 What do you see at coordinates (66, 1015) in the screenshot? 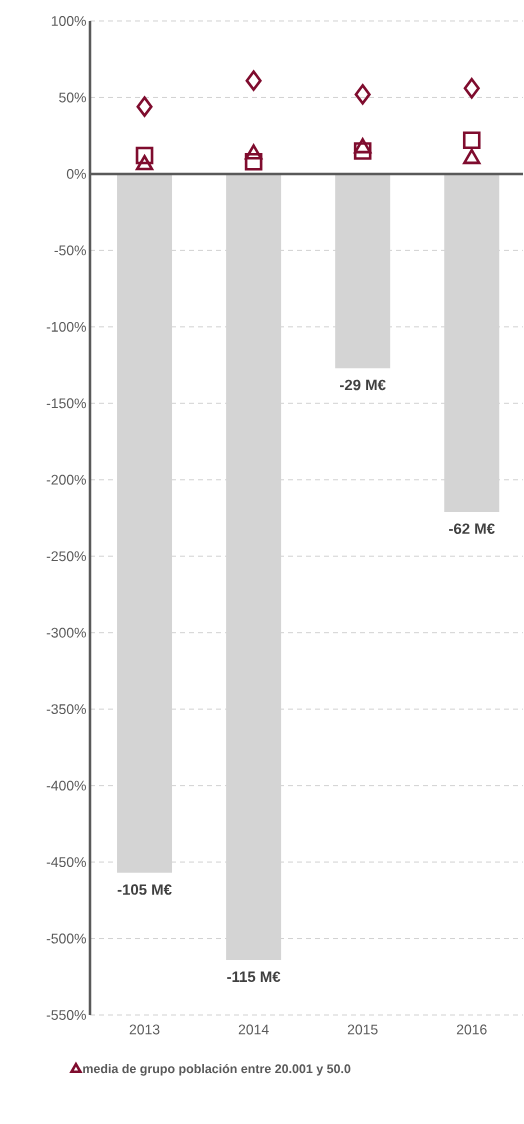
I see `y-tick-label: -550%` at bounding box center [66, 1015].